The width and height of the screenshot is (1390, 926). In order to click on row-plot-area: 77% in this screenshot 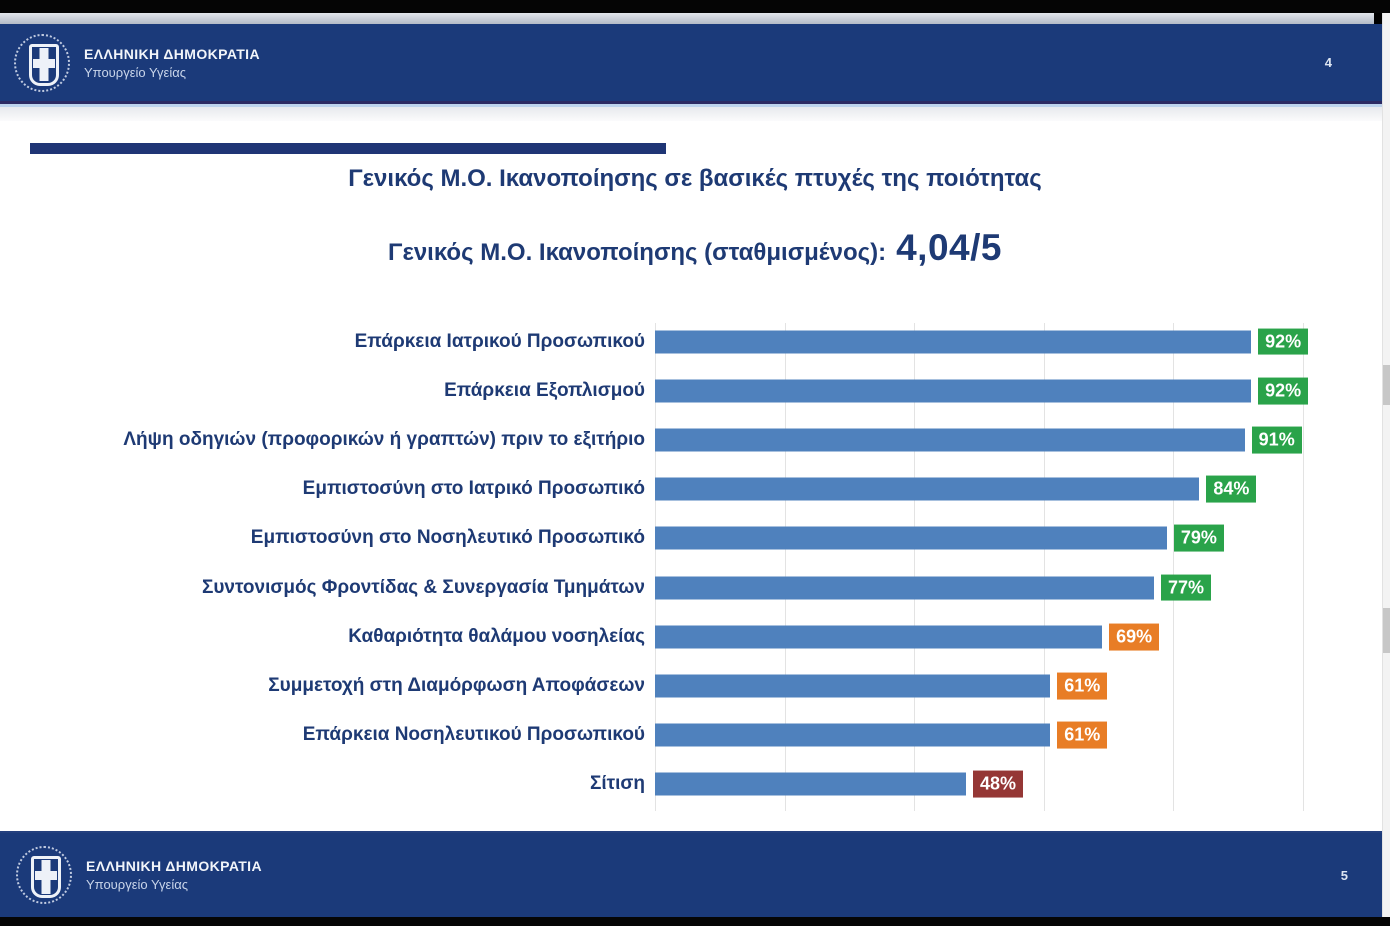, I will do `click(979, 587)`.